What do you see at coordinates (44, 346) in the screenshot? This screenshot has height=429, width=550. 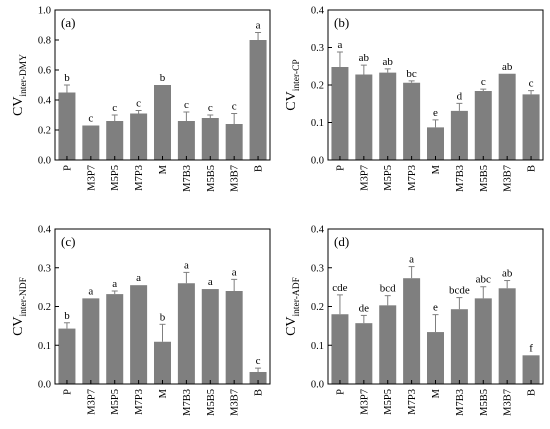 I see `y-tick-label: 0.1` at bounding box center [44, 346].